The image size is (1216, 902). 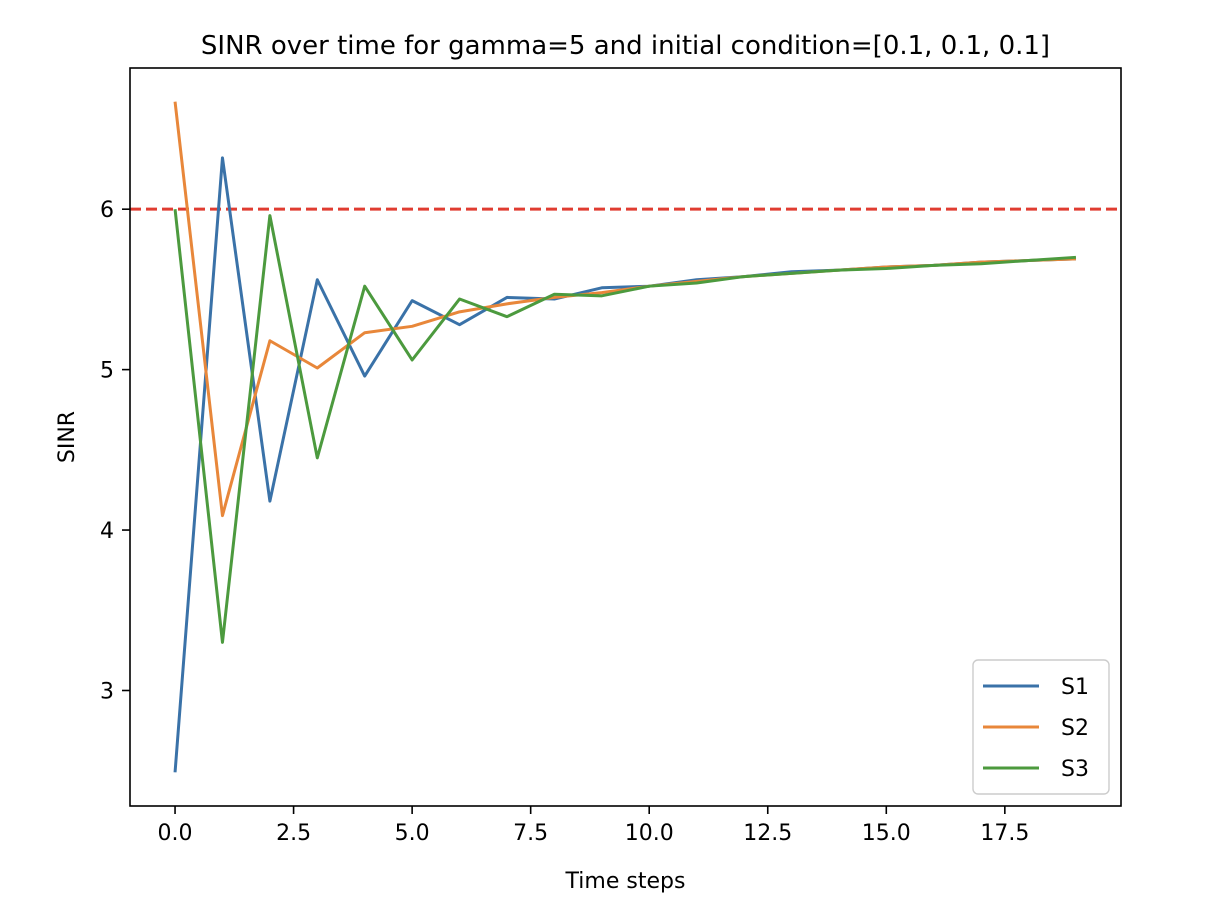 What do you see at coordinates (107, 691) in the screenshot?
I see `y-tick-label: 3` at bounding box center [107, 691].